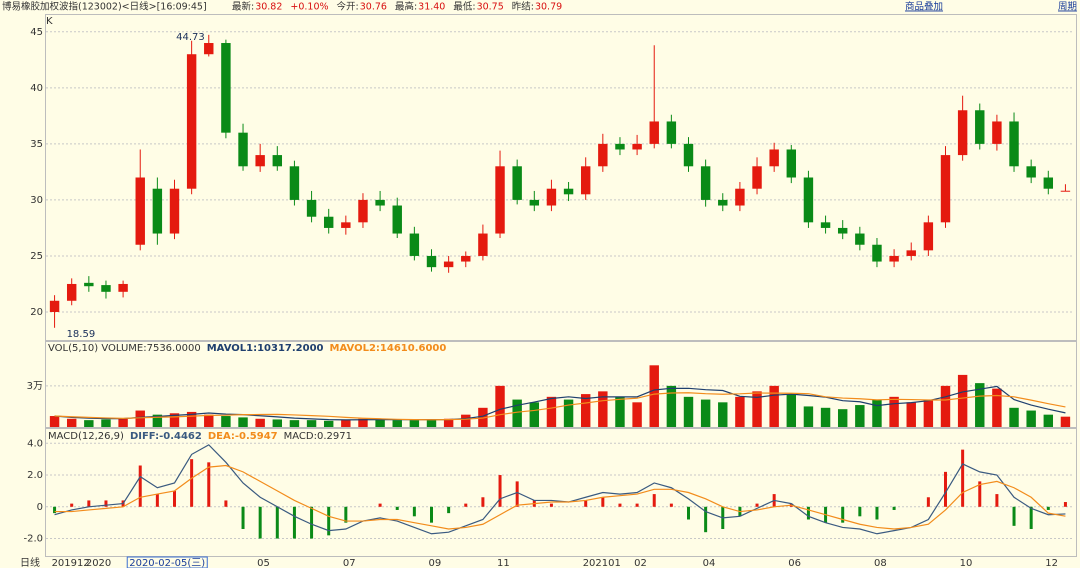 Image resolution: width=1080 pixels, height=568 pixels. Describe the element at coordinates (435, 563) in the screenshot. I see `x-tick-label: 09` at that location.